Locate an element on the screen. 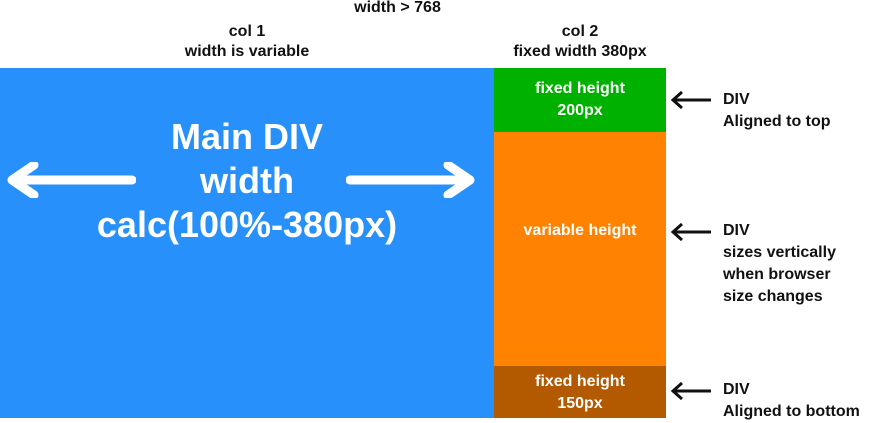  variable-height-div-line1: variable height is located at coordinates (580, 230).